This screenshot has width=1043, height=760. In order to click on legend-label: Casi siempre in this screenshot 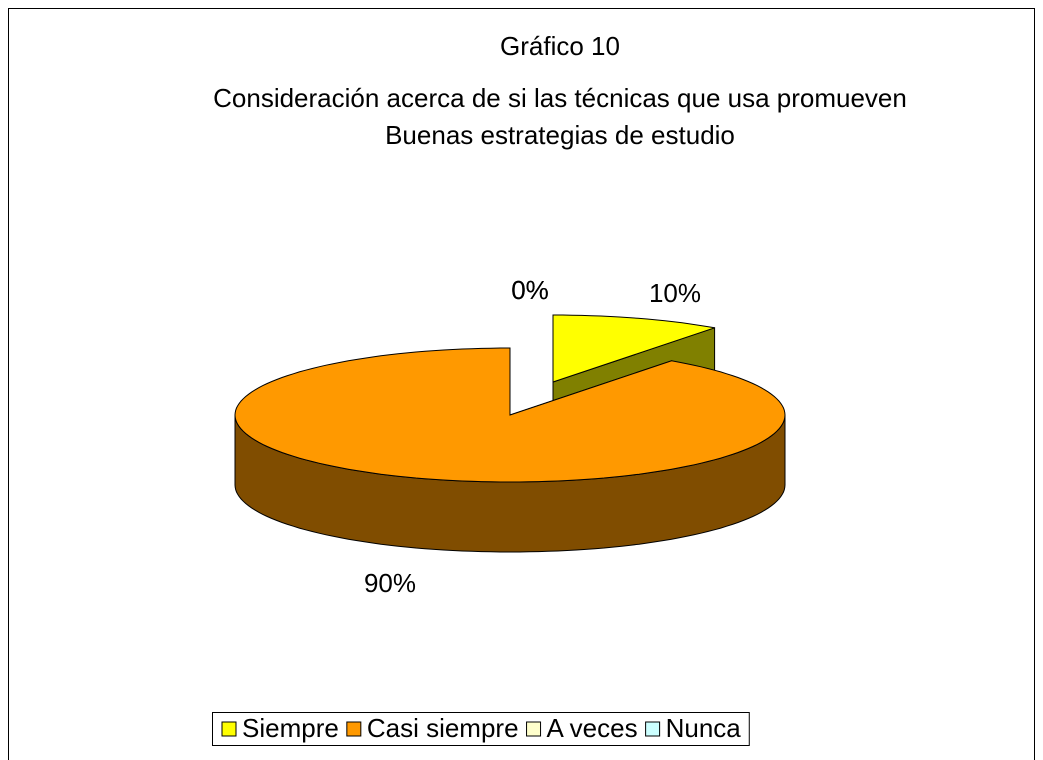, I will do `click(443, 728)`.